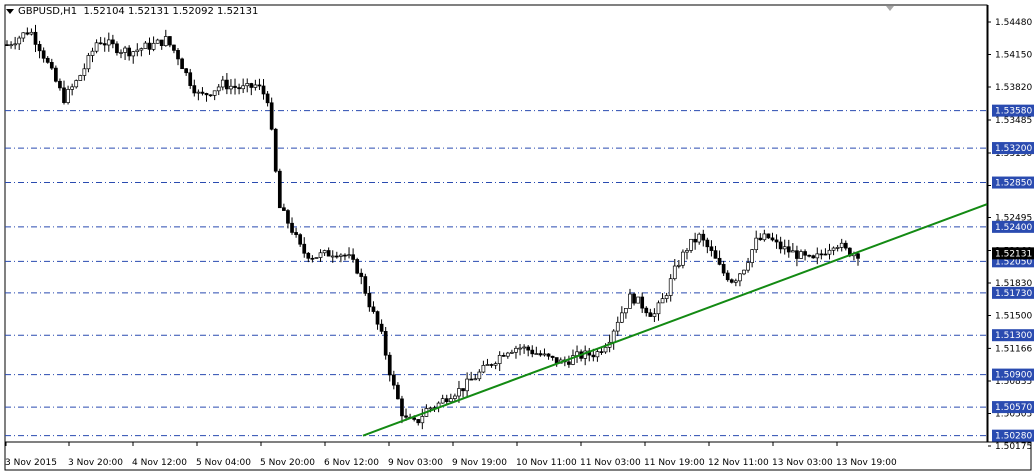  What do you see at coordinates (10, 11) in the screenshot?
I see `dropdown-triangle-icon` at bounding box center [10, 11].